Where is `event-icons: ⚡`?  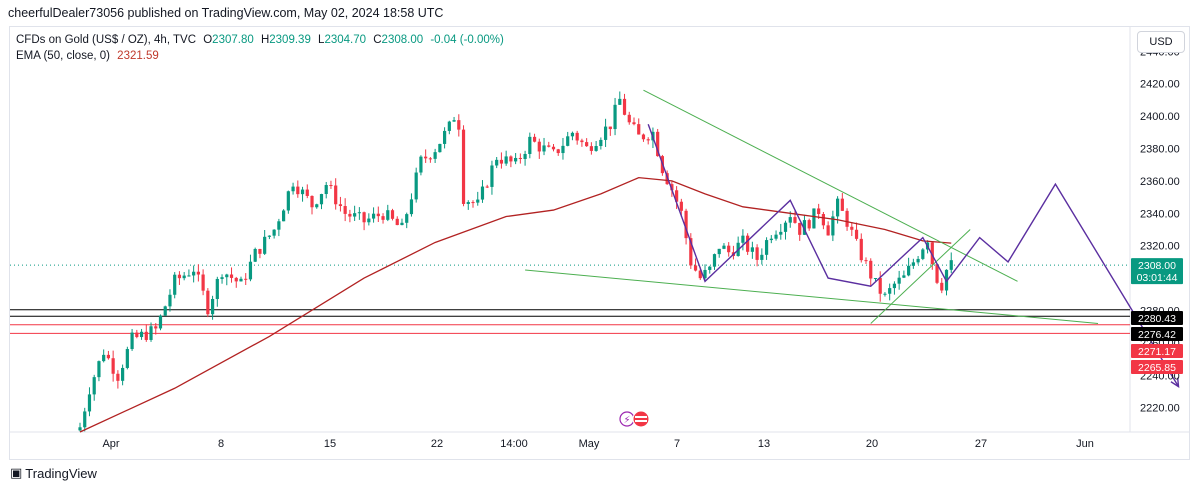 event-icons: ⚡ is located at coordinates (634, 419).